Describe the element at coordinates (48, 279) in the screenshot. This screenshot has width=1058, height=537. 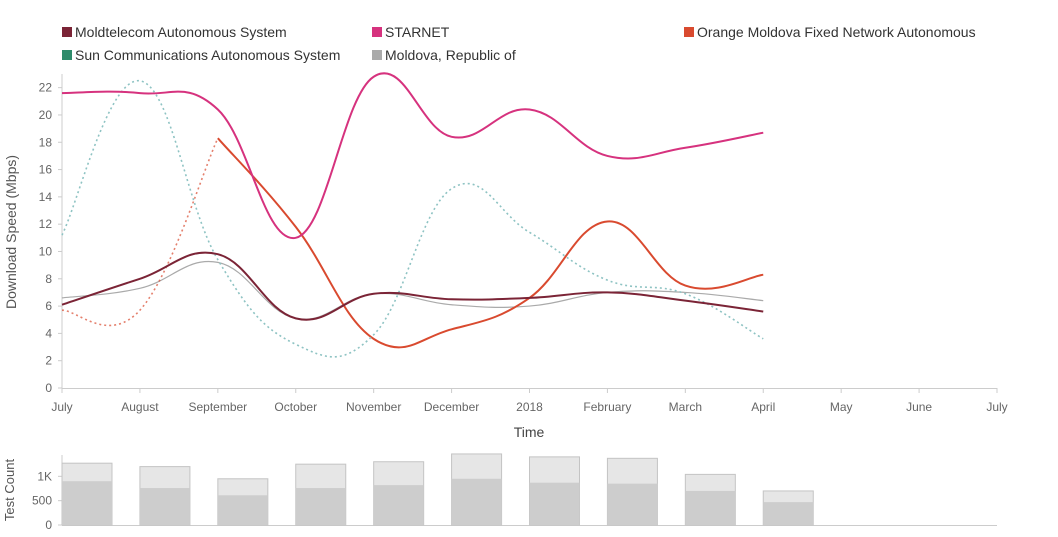
I see `y-tick-label: 8` at that location.